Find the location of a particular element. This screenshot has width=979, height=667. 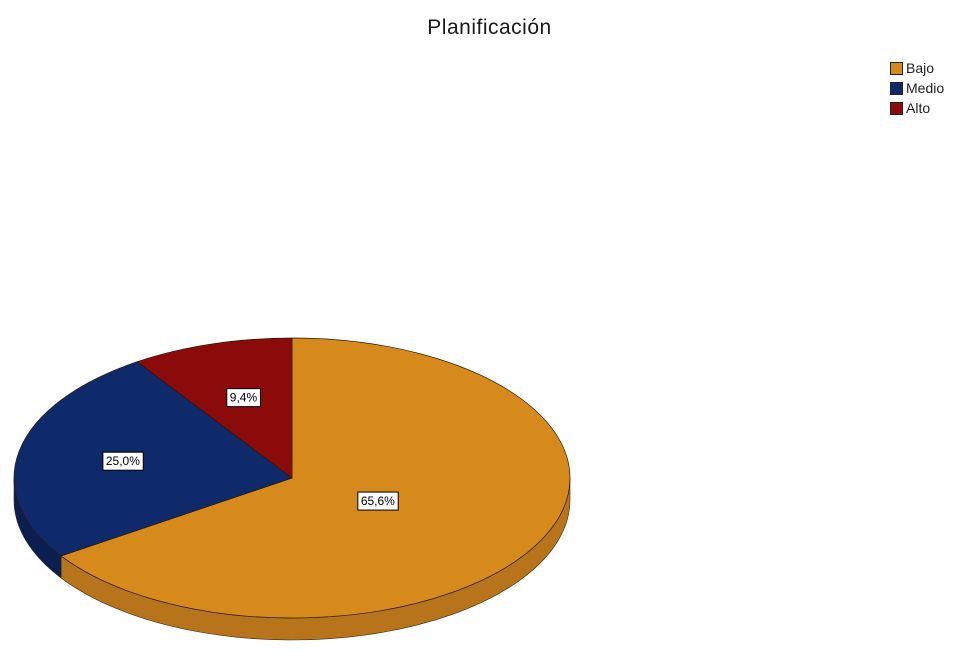

slice-label-text: 9,4% is located at coordinates (244, 398).